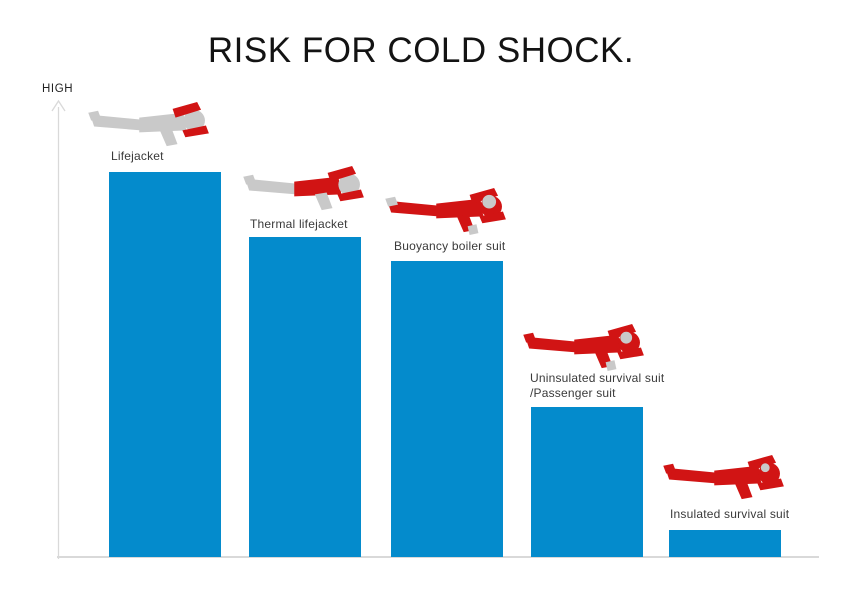  What do you see at coordinates (303, 188) in the screenshot?
I see `person-floating-thermal-lifejacket-icon` at bounding box center [303, 188].